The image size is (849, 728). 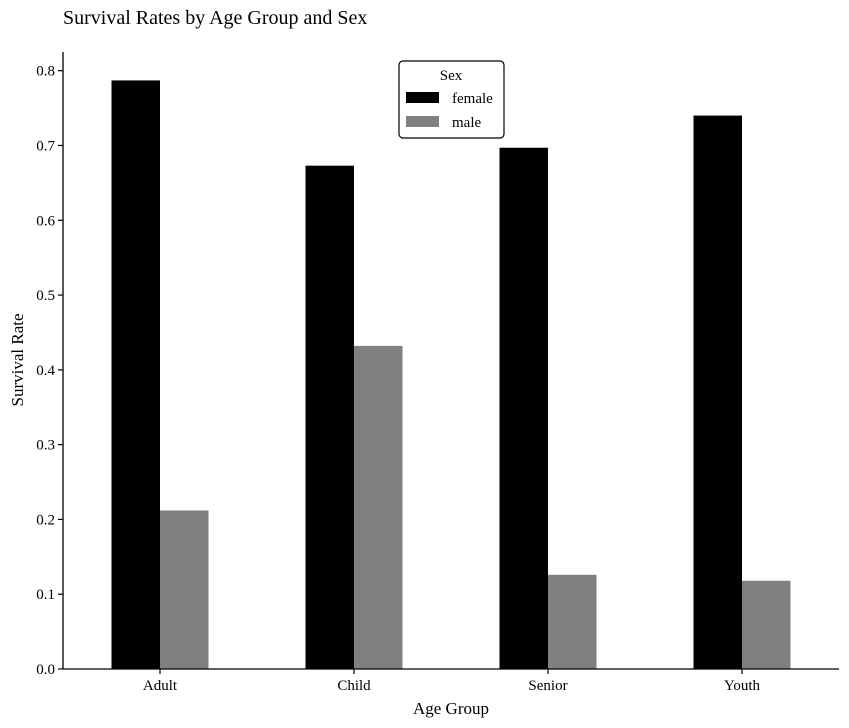 What do you see at coordinates (451, 708) in the screenshot?
I see `x-axis-label: Age Group` at bounding box center [451, 708].